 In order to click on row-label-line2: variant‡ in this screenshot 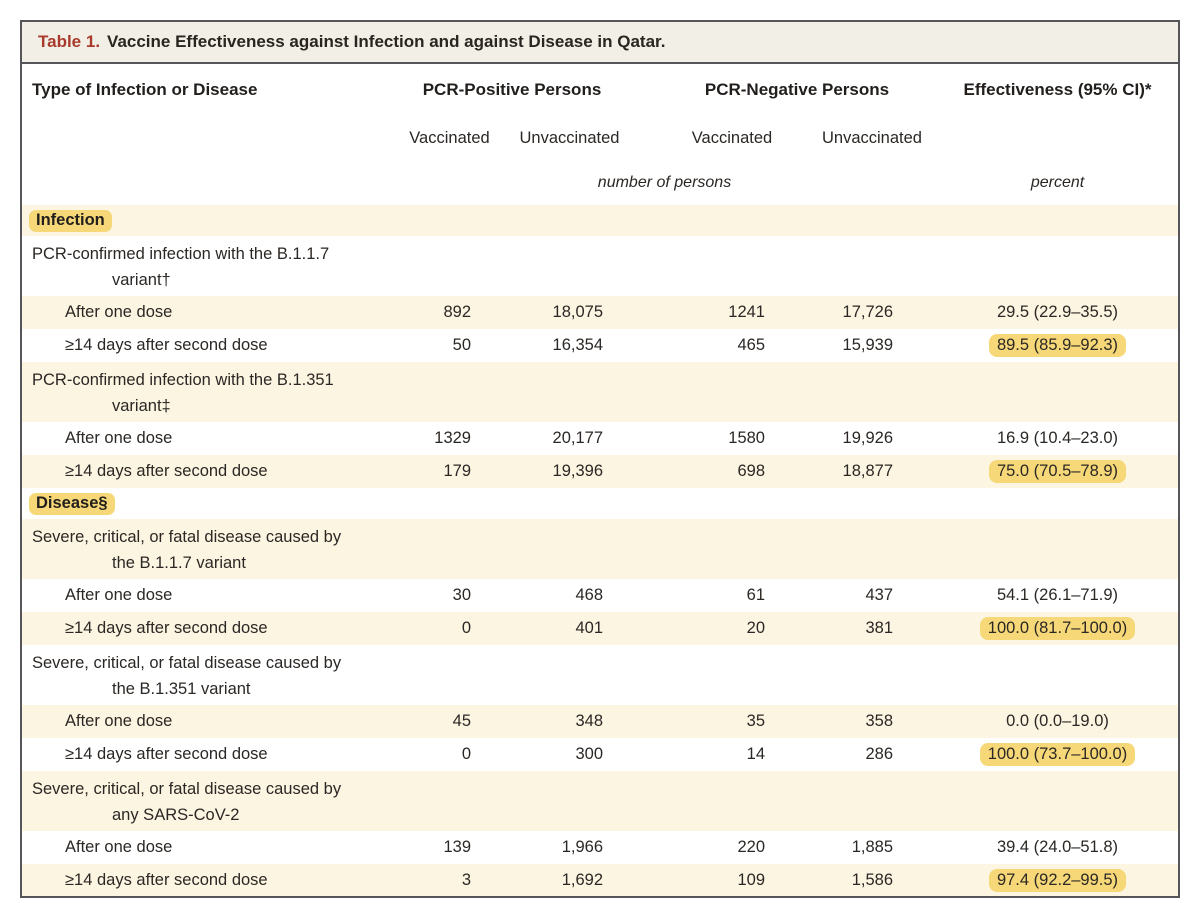, I will do `click(141, 406)`.